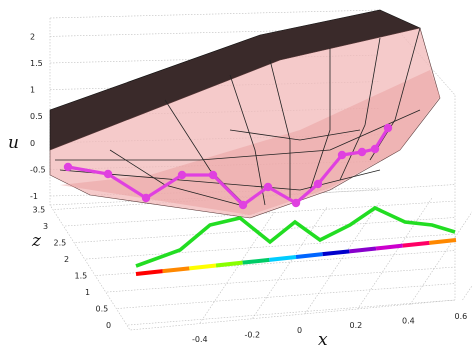  What do you see at coordinates (299, 330) in the screenshot?
I see `x-tick-label: 0` at bounding box center [299, 330].